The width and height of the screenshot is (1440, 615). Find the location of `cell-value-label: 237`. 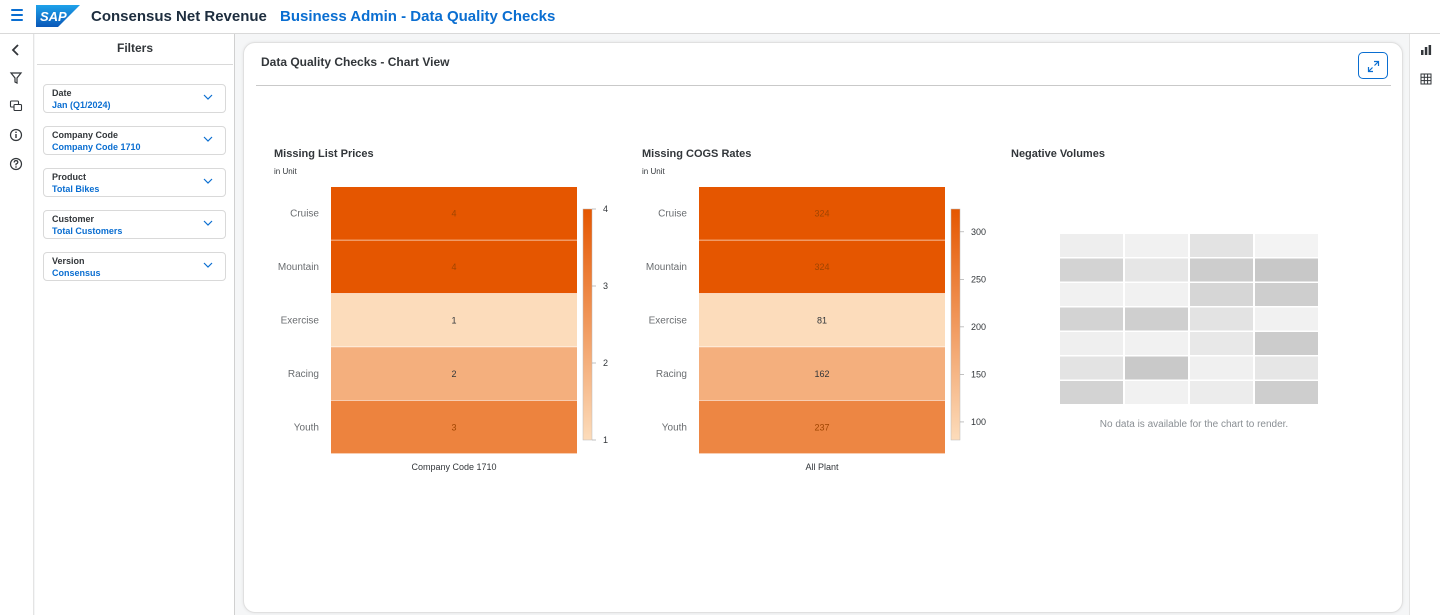

cell-value-label: 237 is located at coordinates (821, 427).